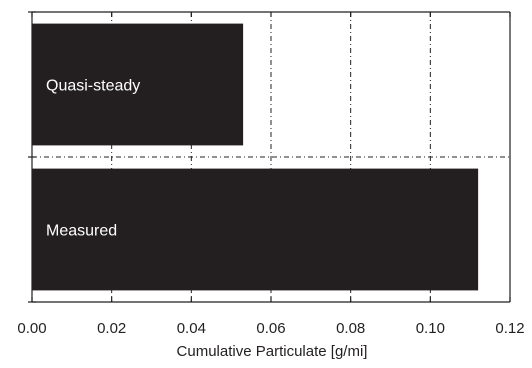  What do you see at coordinates (93, 86) in the screenshot?
I see `bar-label: Quasi-steady` at bounding box center [93, 86].